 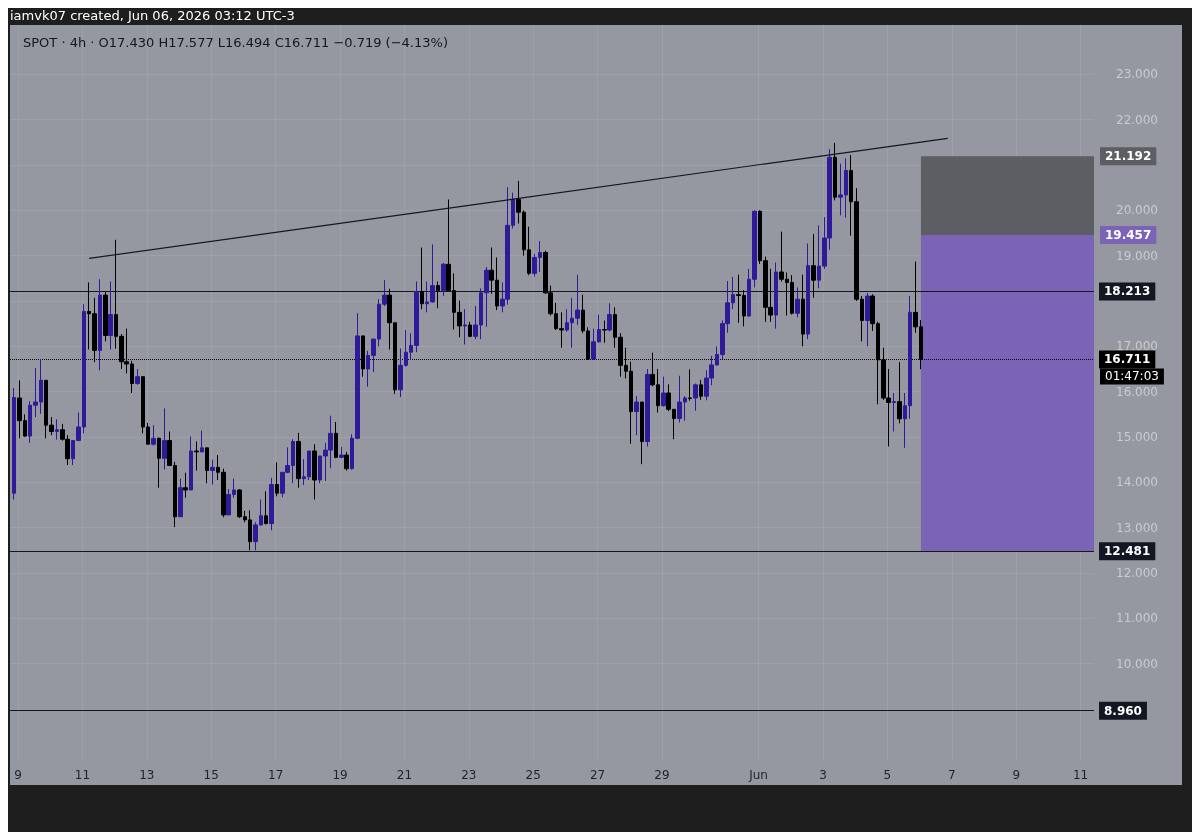 I want to click on band-label: 19.457, so click(x=1128, y=234).